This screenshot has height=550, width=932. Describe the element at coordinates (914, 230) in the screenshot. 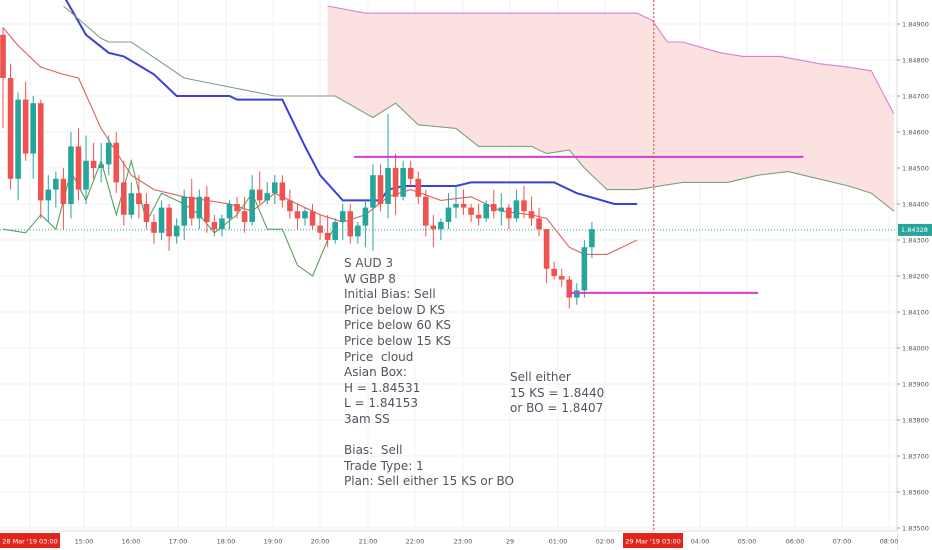

I see `current-price-label: 1.84328` at that location.